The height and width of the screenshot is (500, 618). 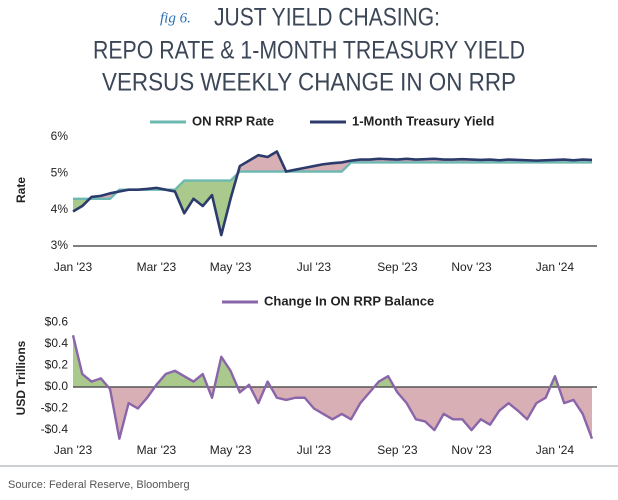 I want to click on y-tick-label: 5%, so click(x=60, y=173).